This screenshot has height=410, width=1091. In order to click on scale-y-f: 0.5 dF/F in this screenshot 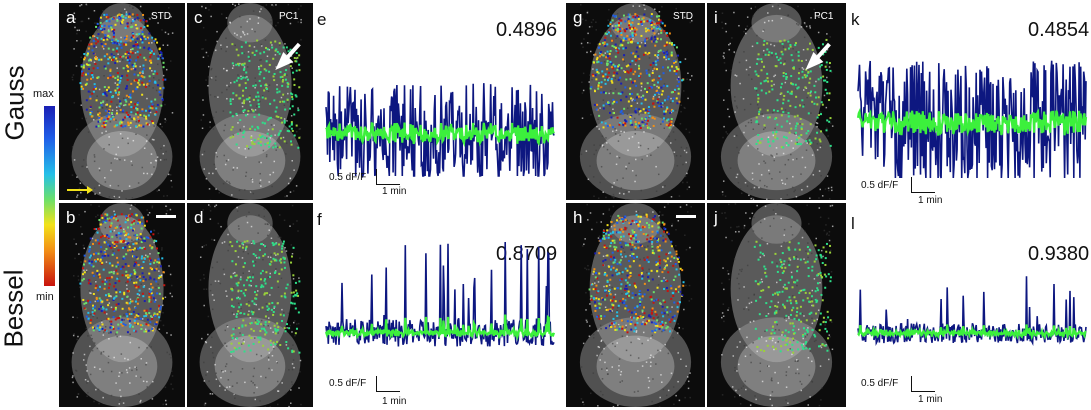, I will do `click(348, 383)`.